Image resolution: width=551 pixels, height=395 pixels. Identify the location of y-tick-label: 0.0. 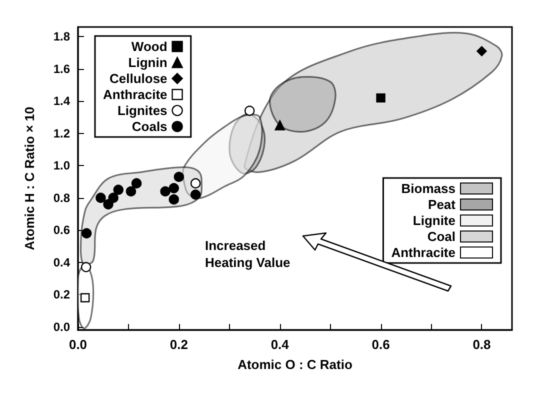
(61, 327).